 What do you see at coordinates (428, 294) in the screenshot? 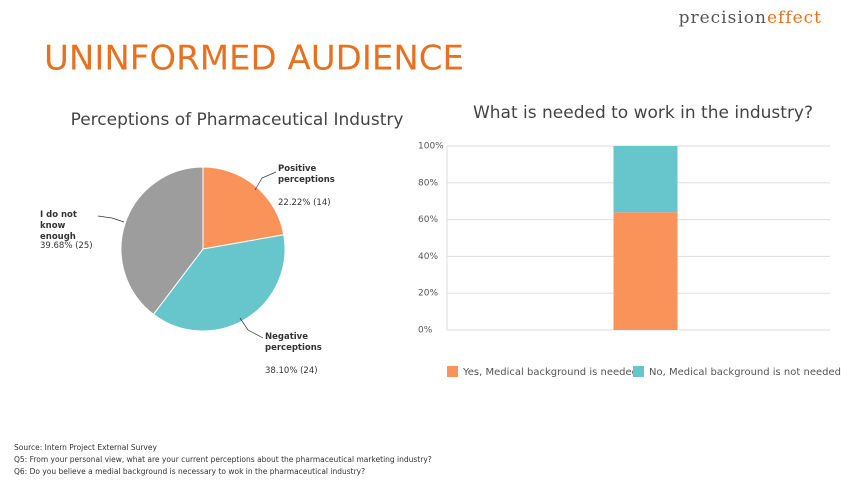
I see `y-tick-label: 20%` at bounding box center [428, 294].